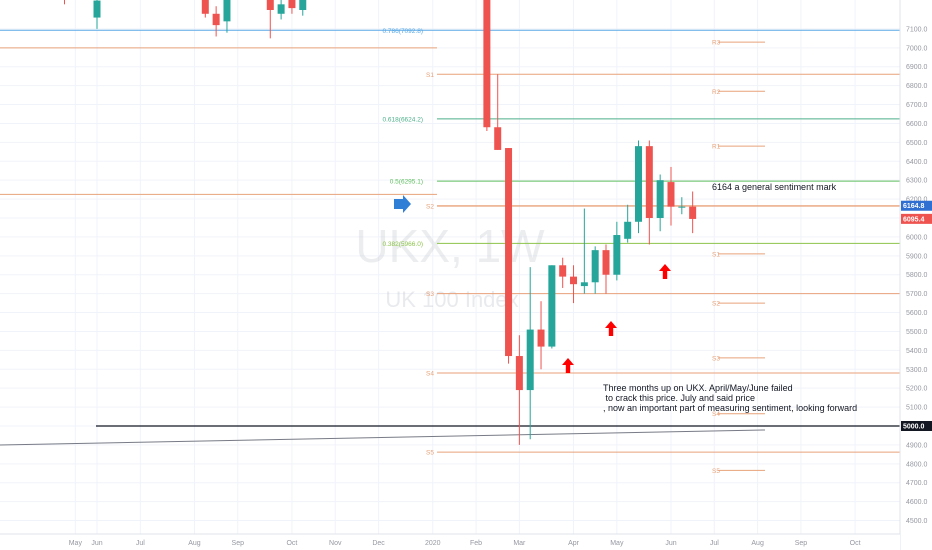 This screenshot has height=550, width=932. Describe the element at coordinates (917, 351) in the screenshot. I see `price-tick-label: 5400.0` at that location.